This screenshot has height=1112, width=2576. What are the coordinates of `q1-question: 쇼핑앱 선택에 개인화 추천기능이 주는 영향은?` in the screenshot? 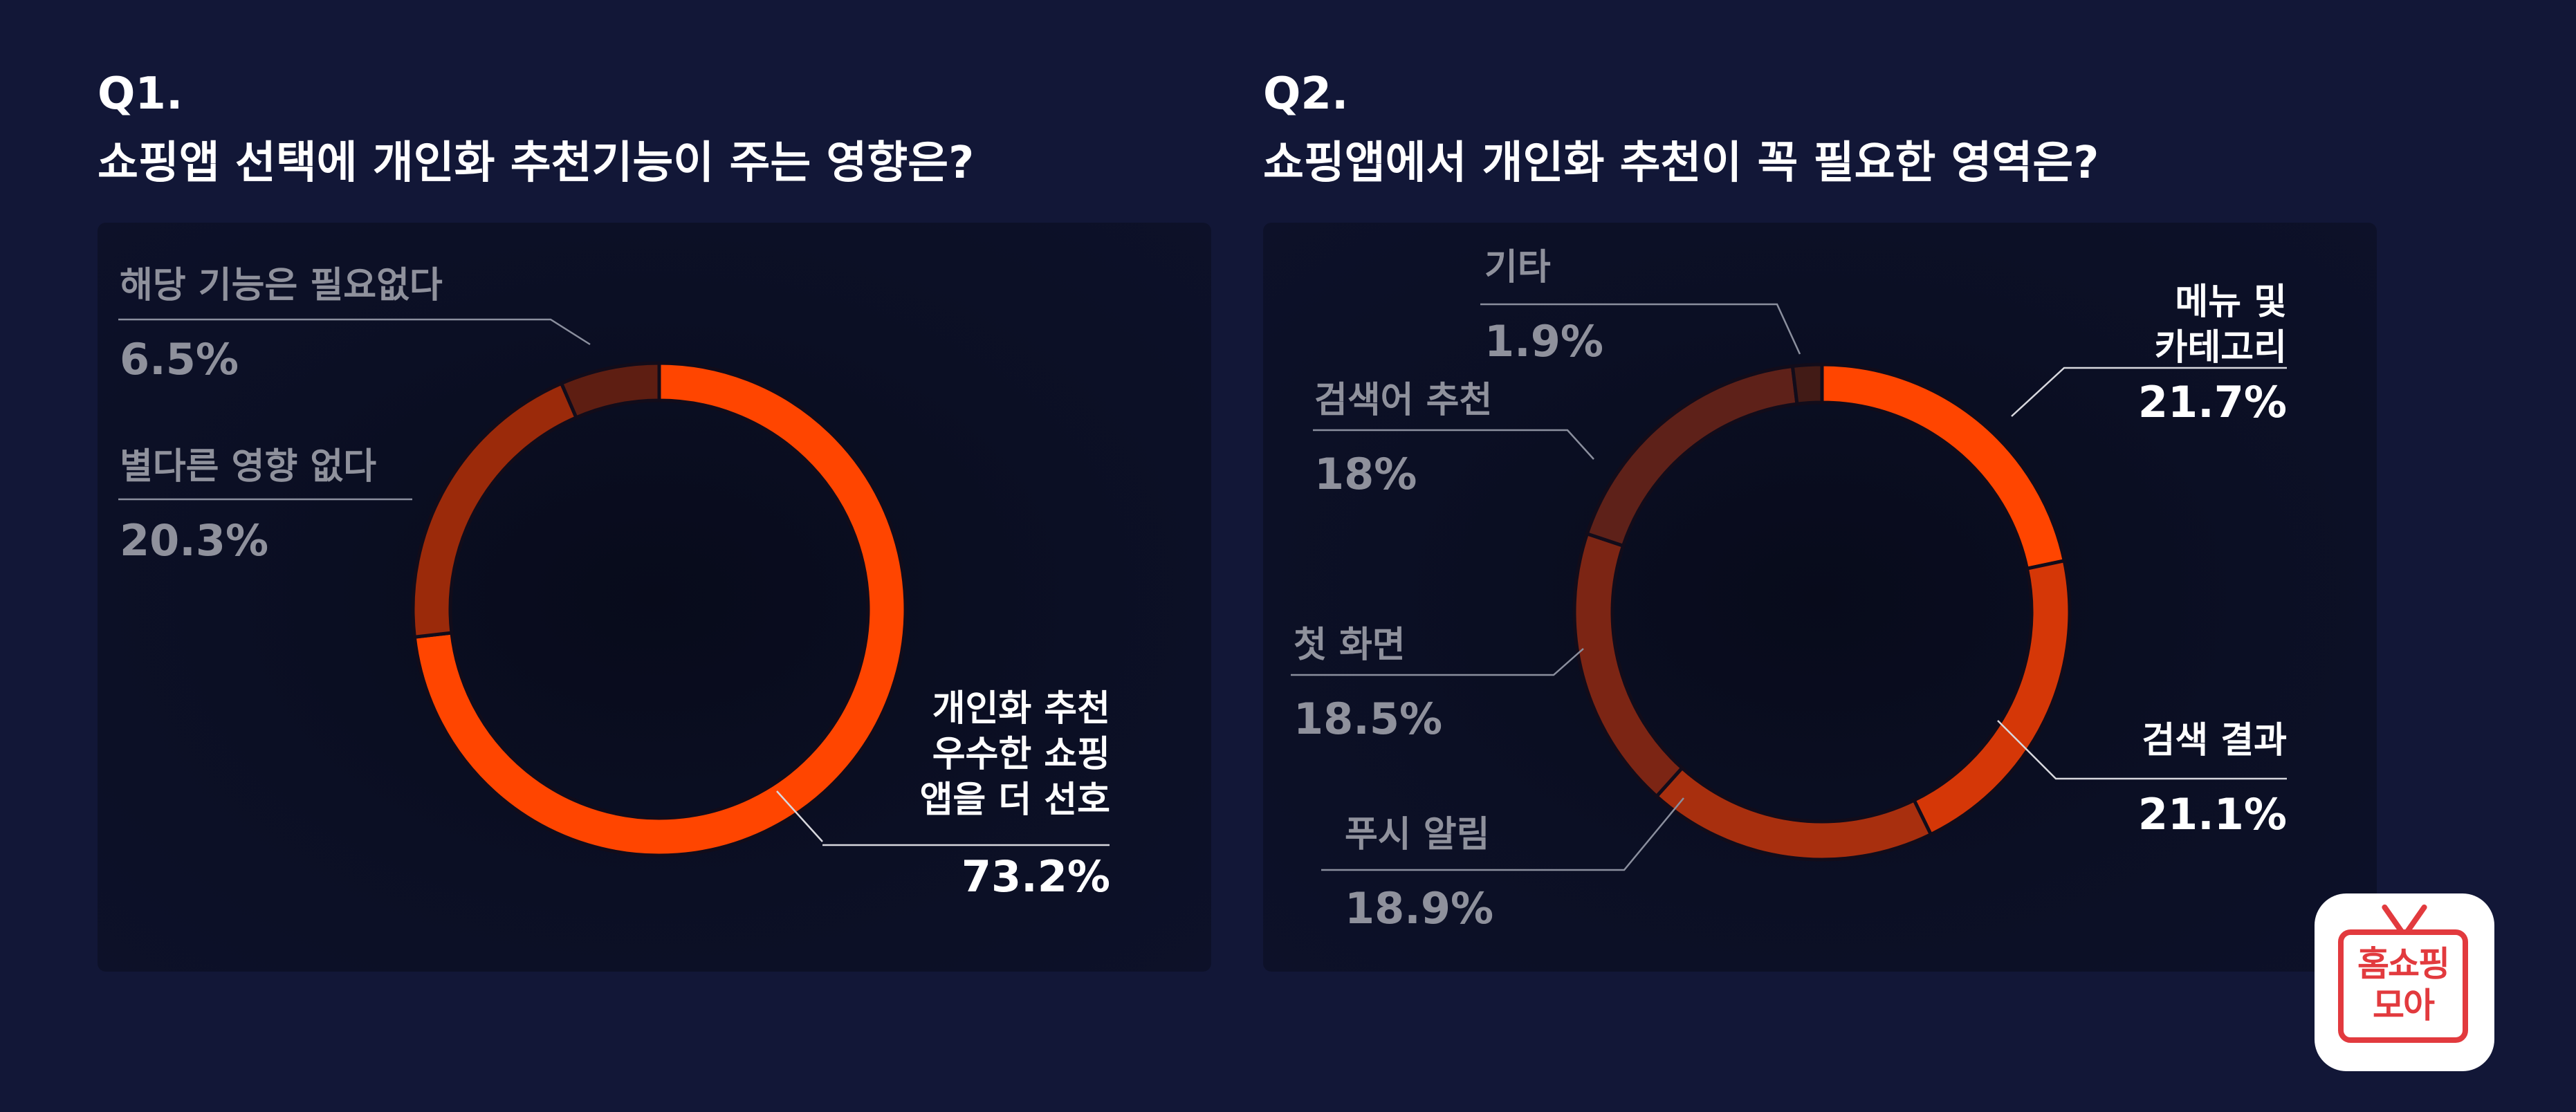 It's located at (536, 163).